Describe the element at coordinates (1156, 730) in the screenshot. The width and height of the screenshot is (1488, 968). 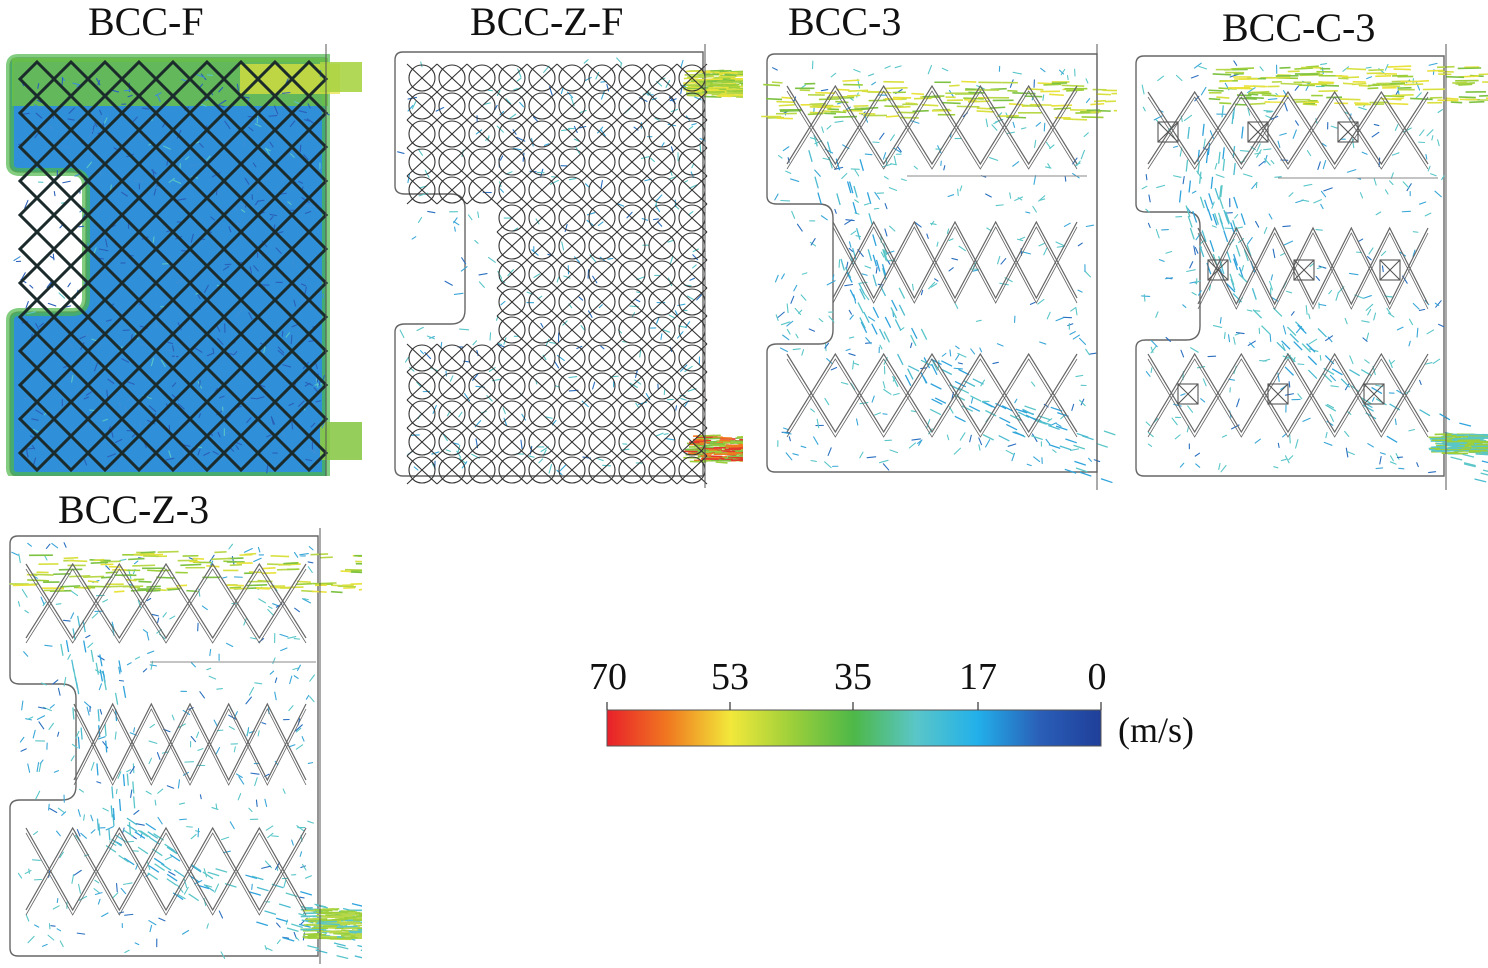
I see `colorbar-unit: (m/s)` at that location.